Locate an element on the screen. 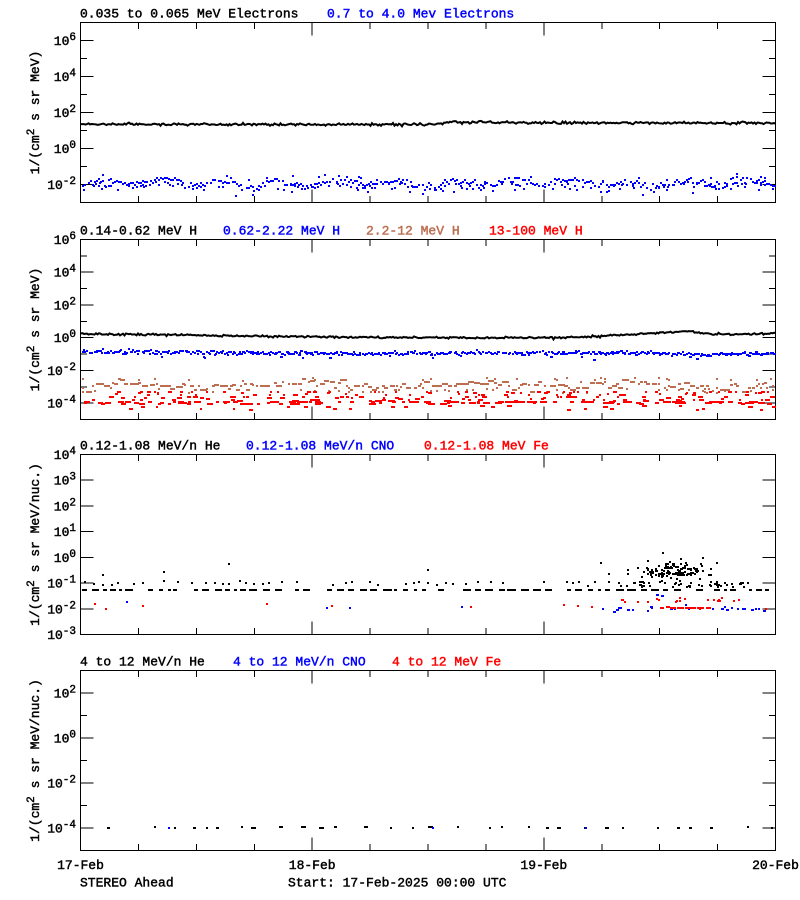  svg-text: 4 to 12 MeV/n He is located at coordinates (142, 662).